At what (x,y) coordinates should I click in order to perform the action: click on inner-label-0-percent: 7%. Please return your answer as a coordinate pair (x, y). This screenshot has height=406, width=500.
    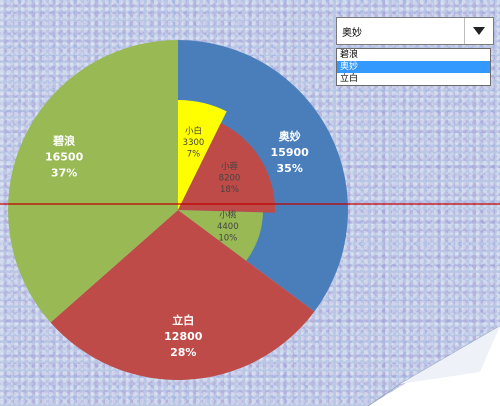
    Looking at the image, I should click on (194, 155).